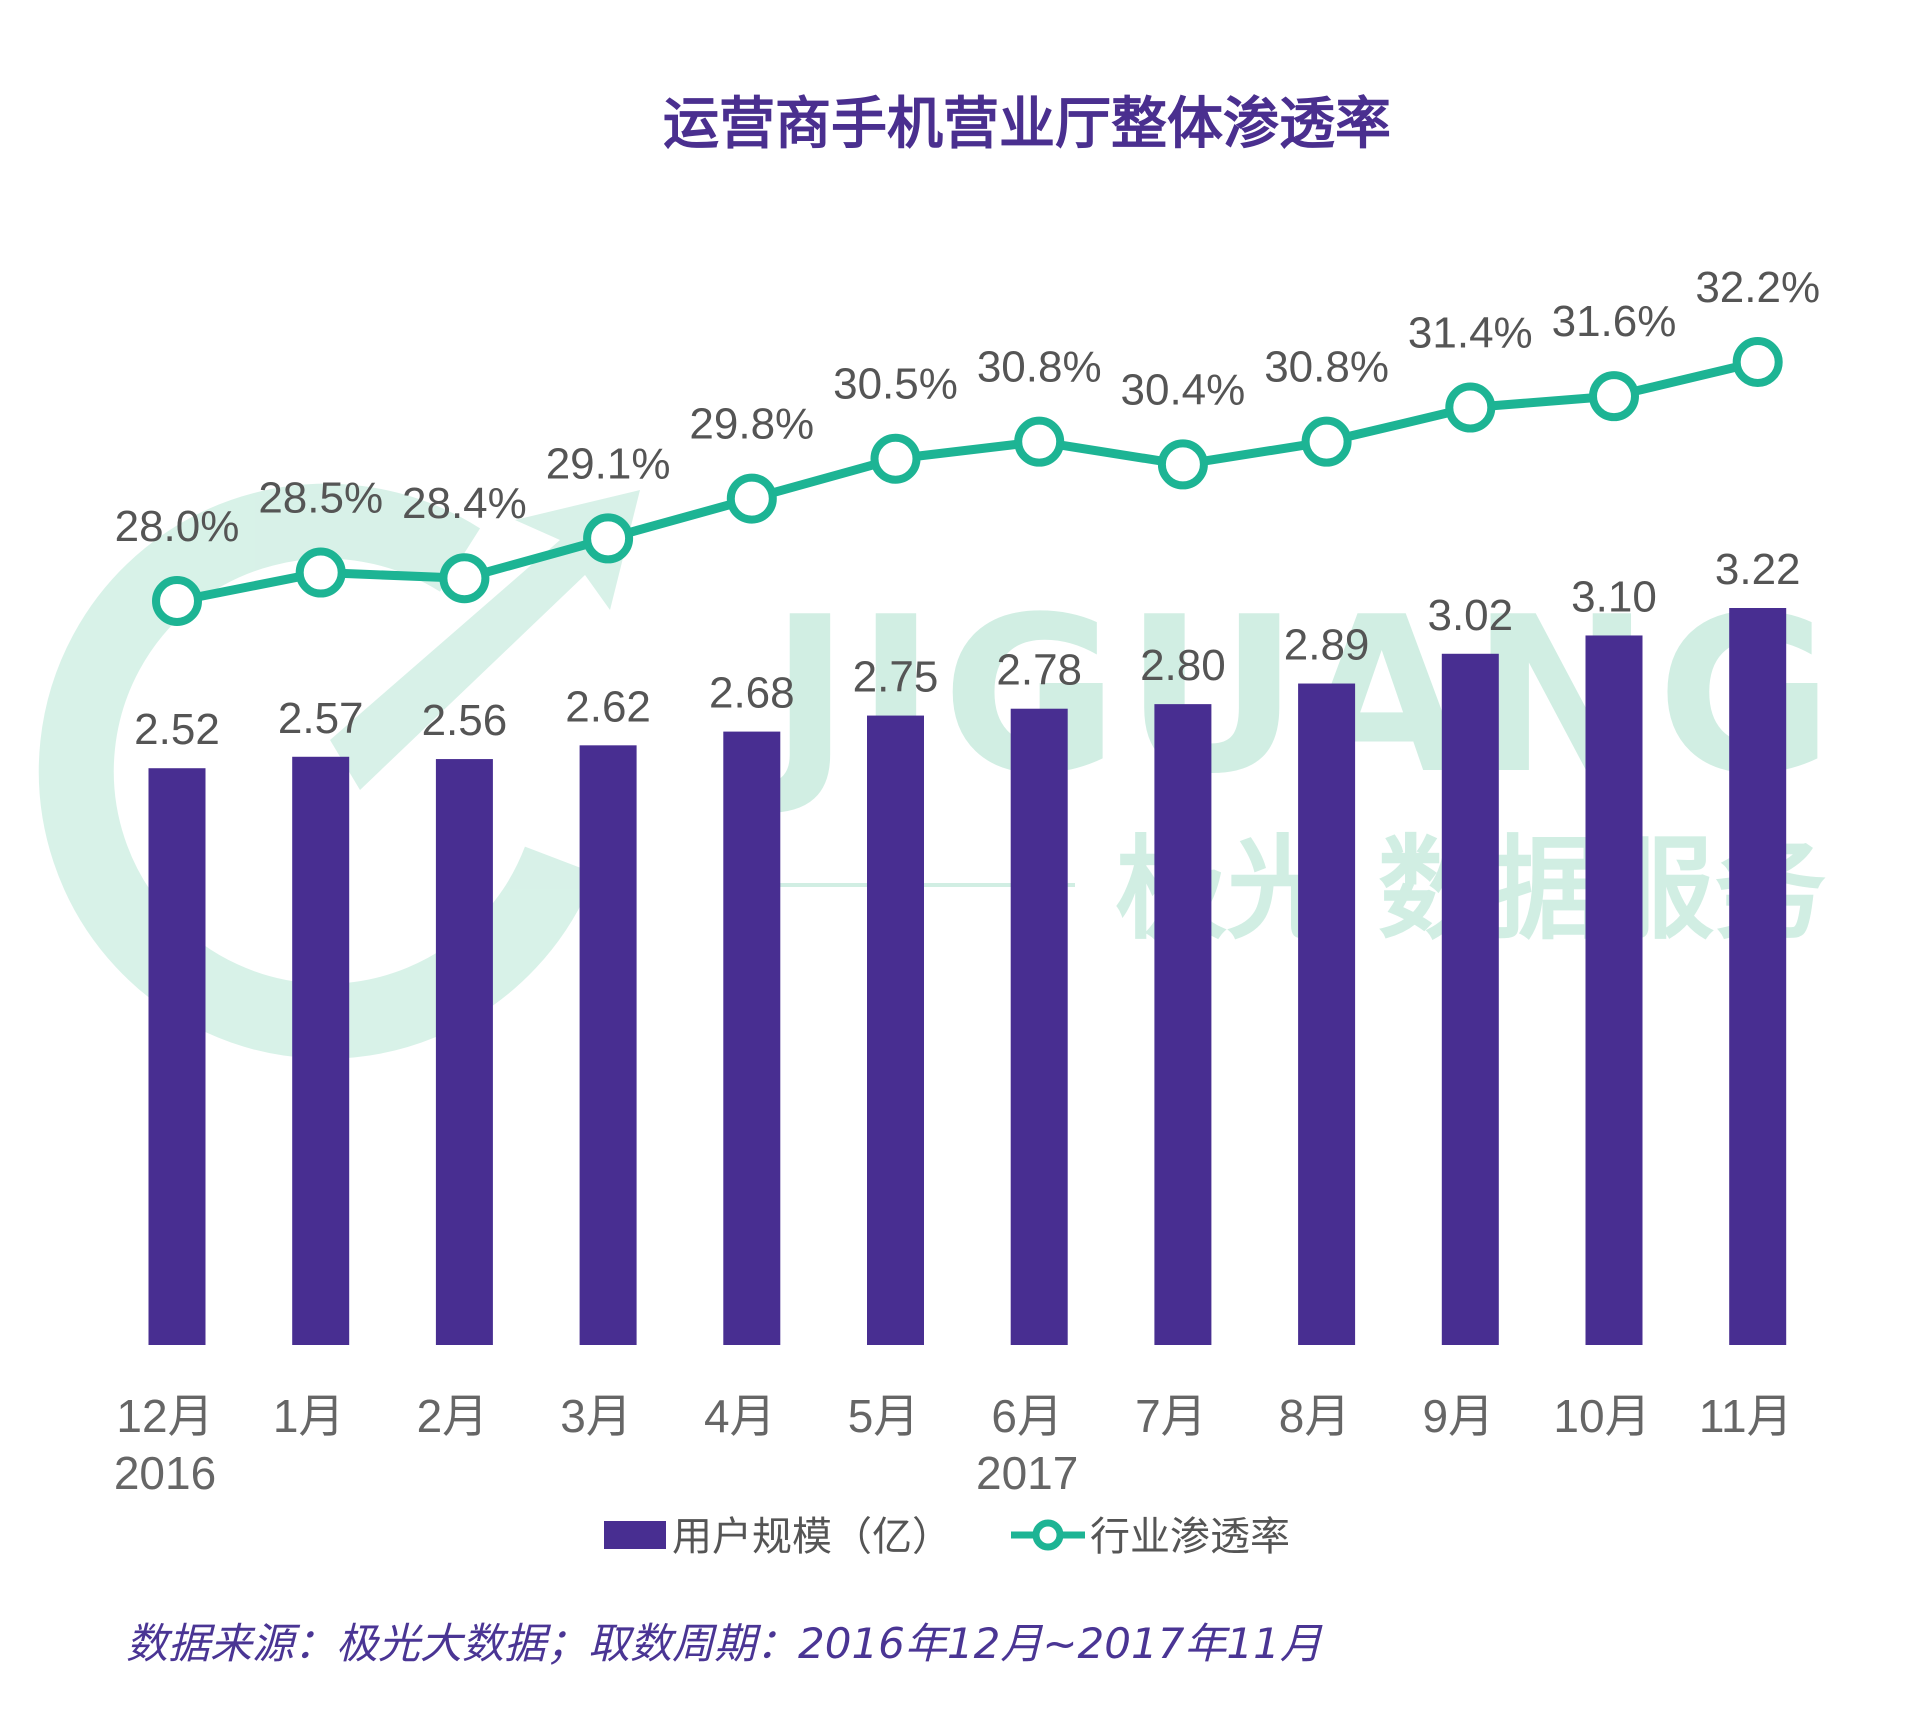 The height and width of the screenshot is (1722, 1924). What do you see at coordinates (309, 1416) in the screenshot?
I see `x-tick-label: 1月` at bounding box center [309, 1416].